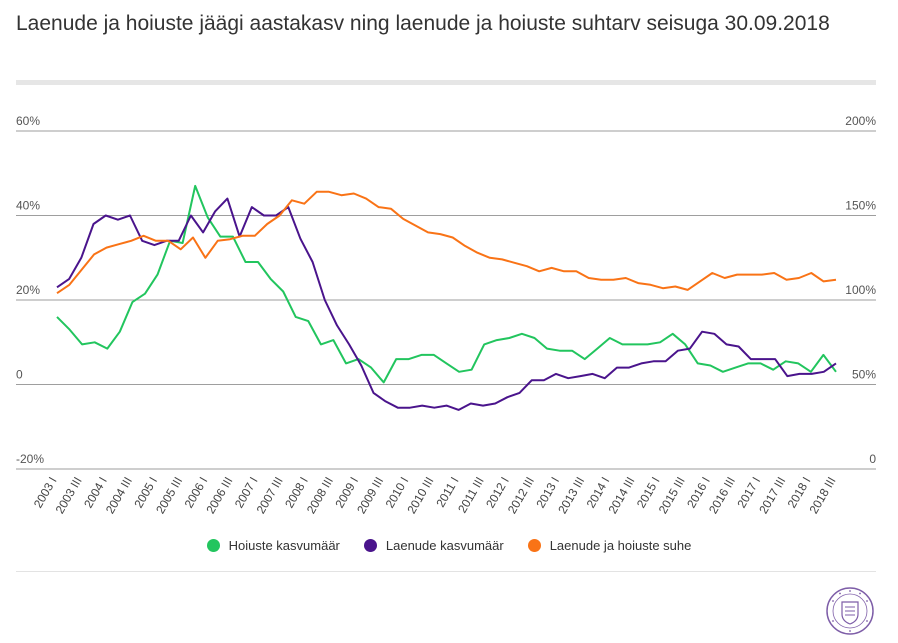 This screenshot has width=898, height=643. What do you see at coordinates (446, 571) in the screenshot?
I see `footer-divider` at bounding box center [446, 571].